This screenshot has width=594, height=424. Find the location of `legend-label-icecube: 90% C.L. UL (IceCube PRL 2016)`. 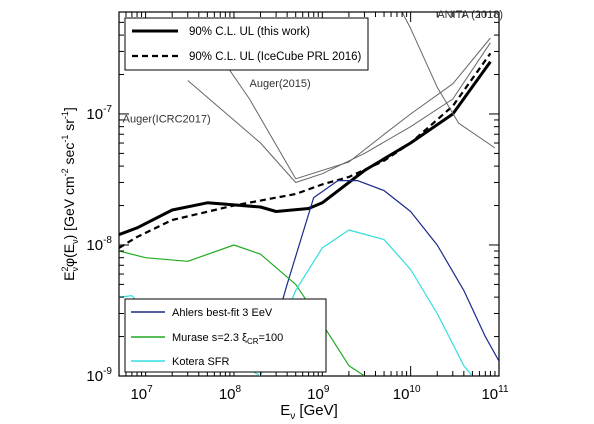

legend-label-icecube: 90% C.L. UL (IceCube PRL 2016) is located at coordinates (275, 57).